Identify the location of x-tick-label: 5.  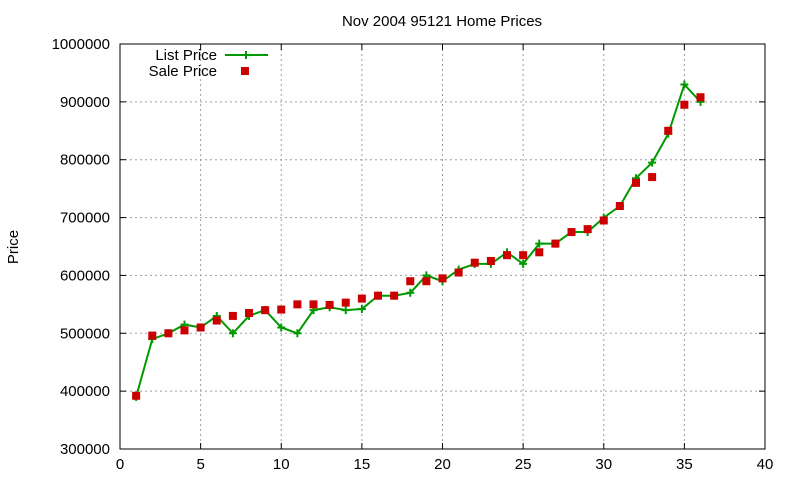
(200, 464).